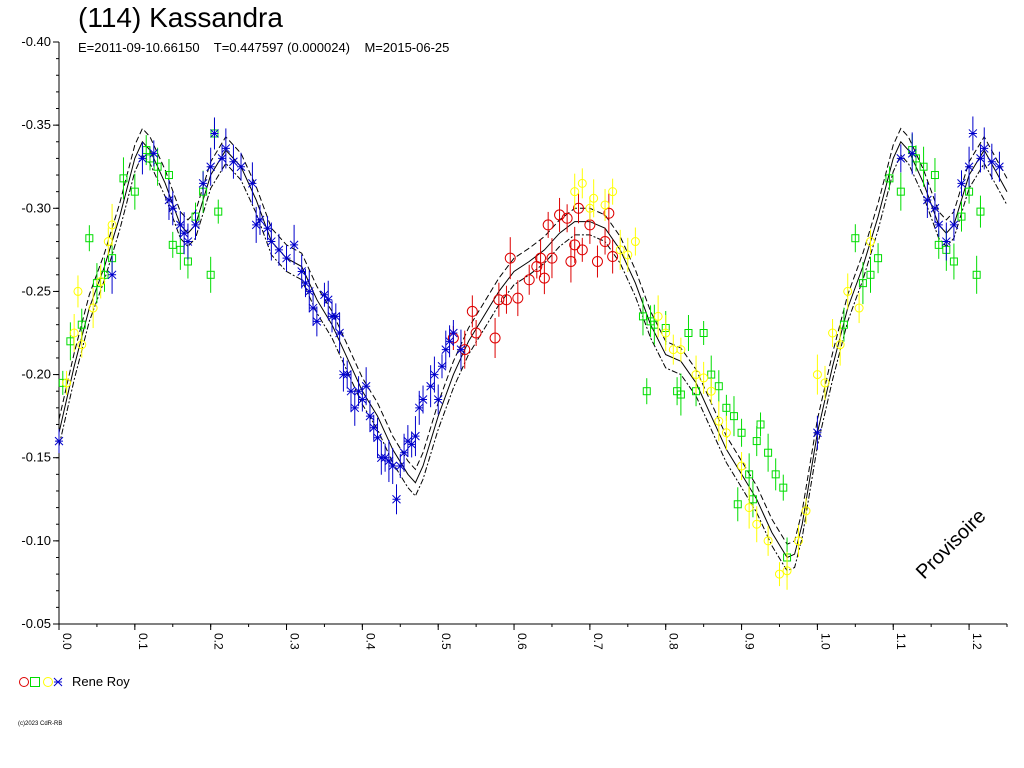 The height and width of the screenshot is (768, 1024). What do you see at coordinates (522, 641) in the screenshot?
I see `x-tick-label: 0.6` at bounding box center [522, 641].